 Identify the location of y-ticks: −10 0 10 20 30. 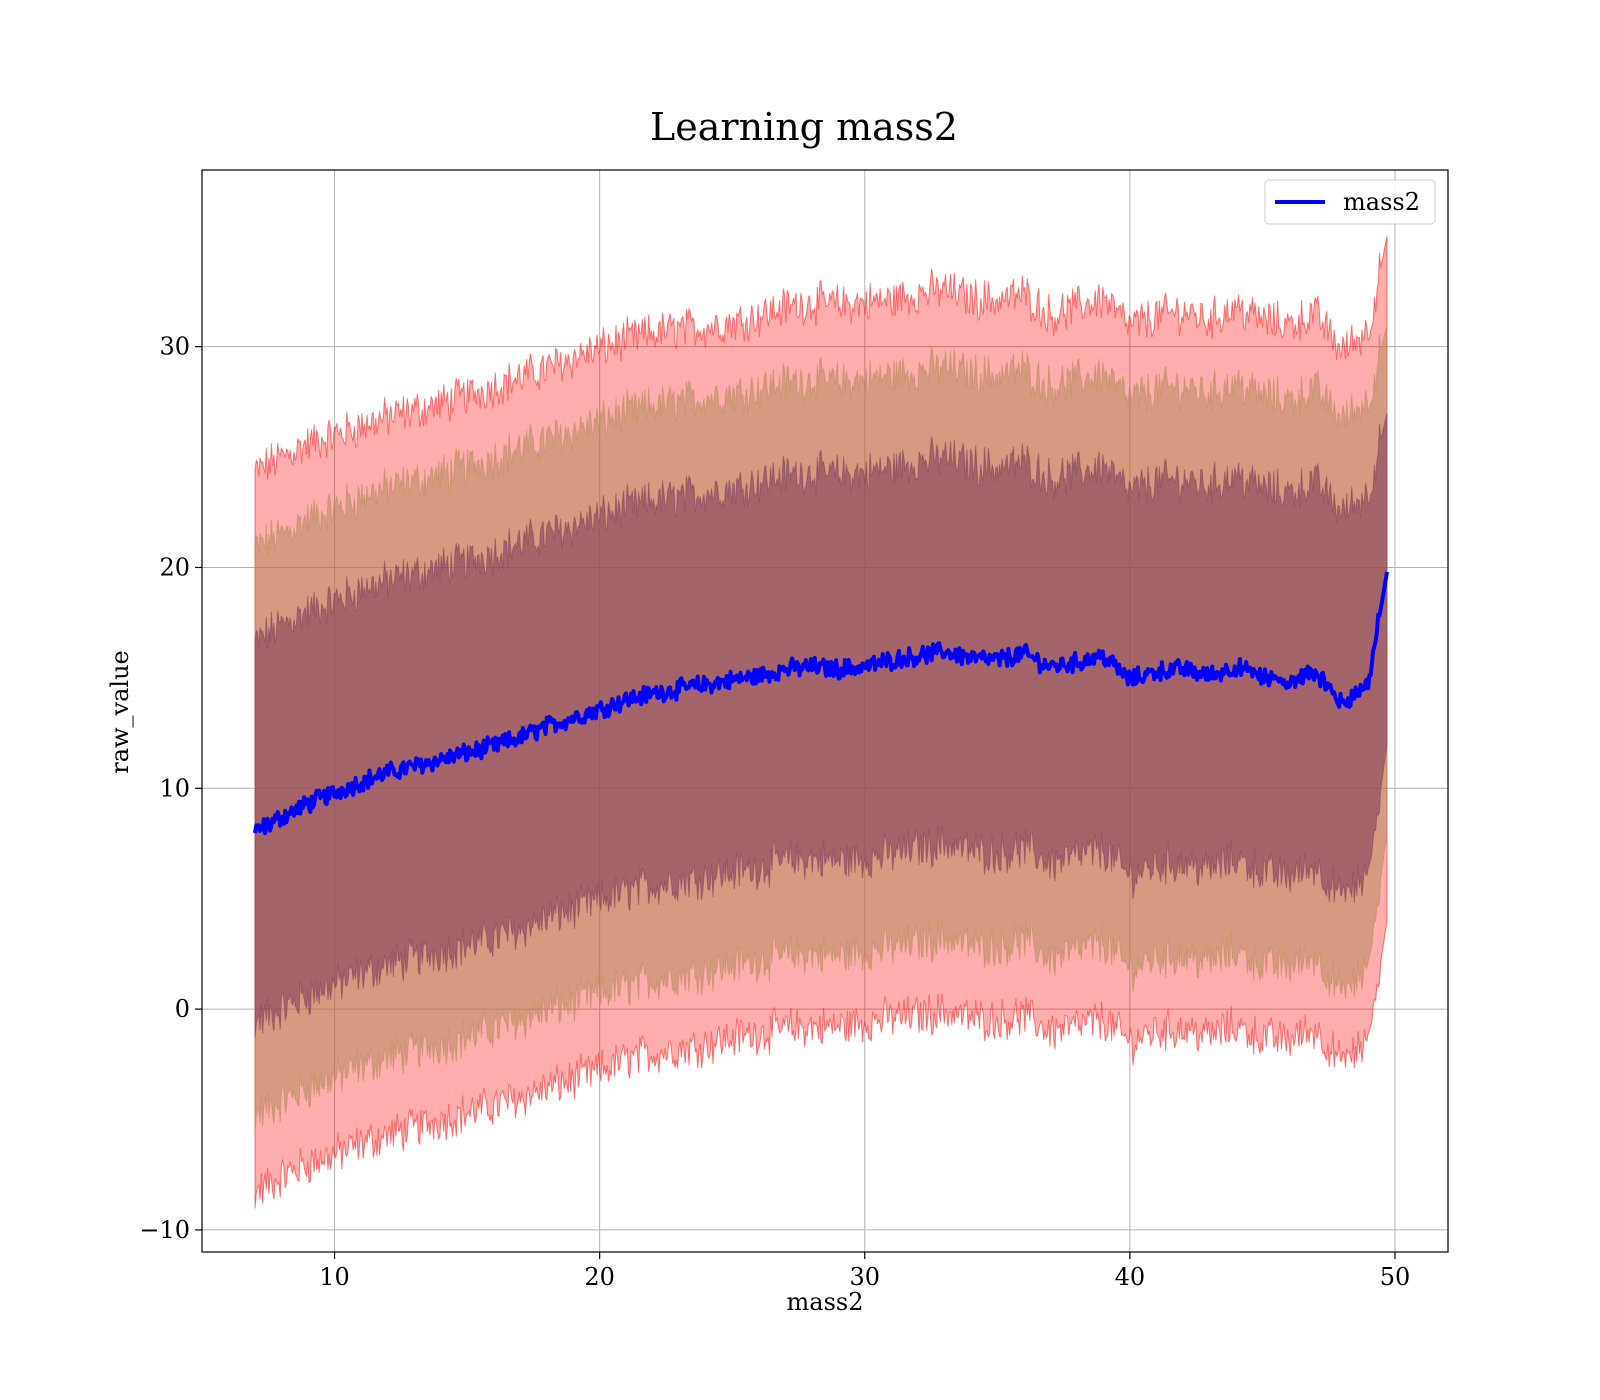
(170, 788).